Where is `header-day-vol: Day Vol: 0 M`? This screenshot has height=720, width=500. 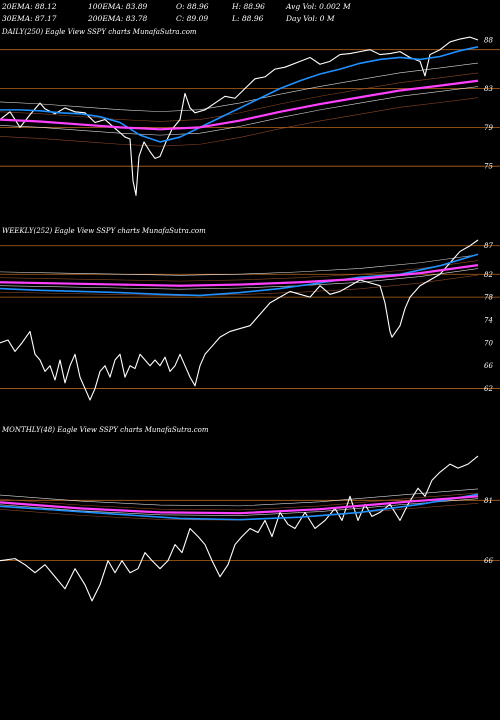
header-day-vol: Day Vol: 0 M is located at coordinates (310, 18).